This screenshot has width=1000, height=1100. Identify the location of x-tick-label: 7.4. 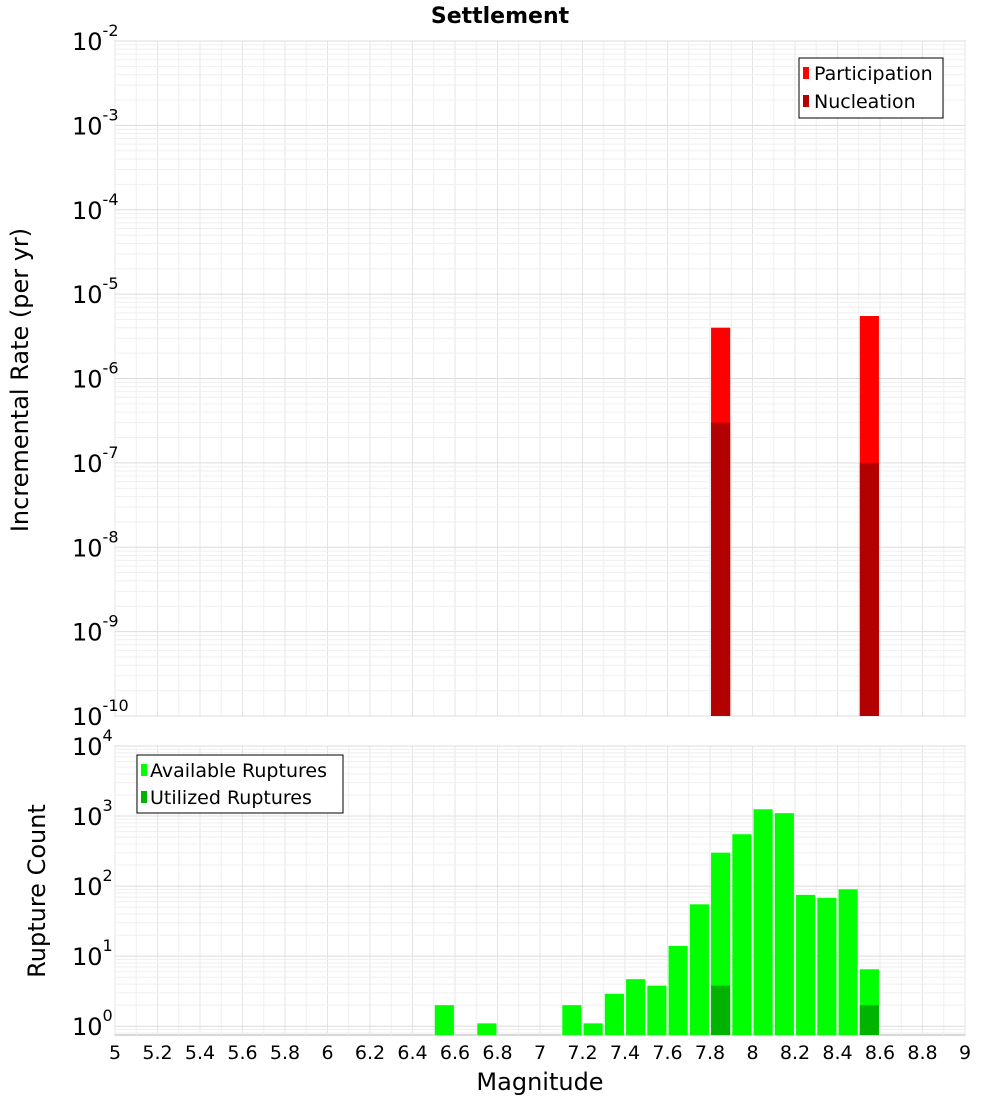
(625, 1053).